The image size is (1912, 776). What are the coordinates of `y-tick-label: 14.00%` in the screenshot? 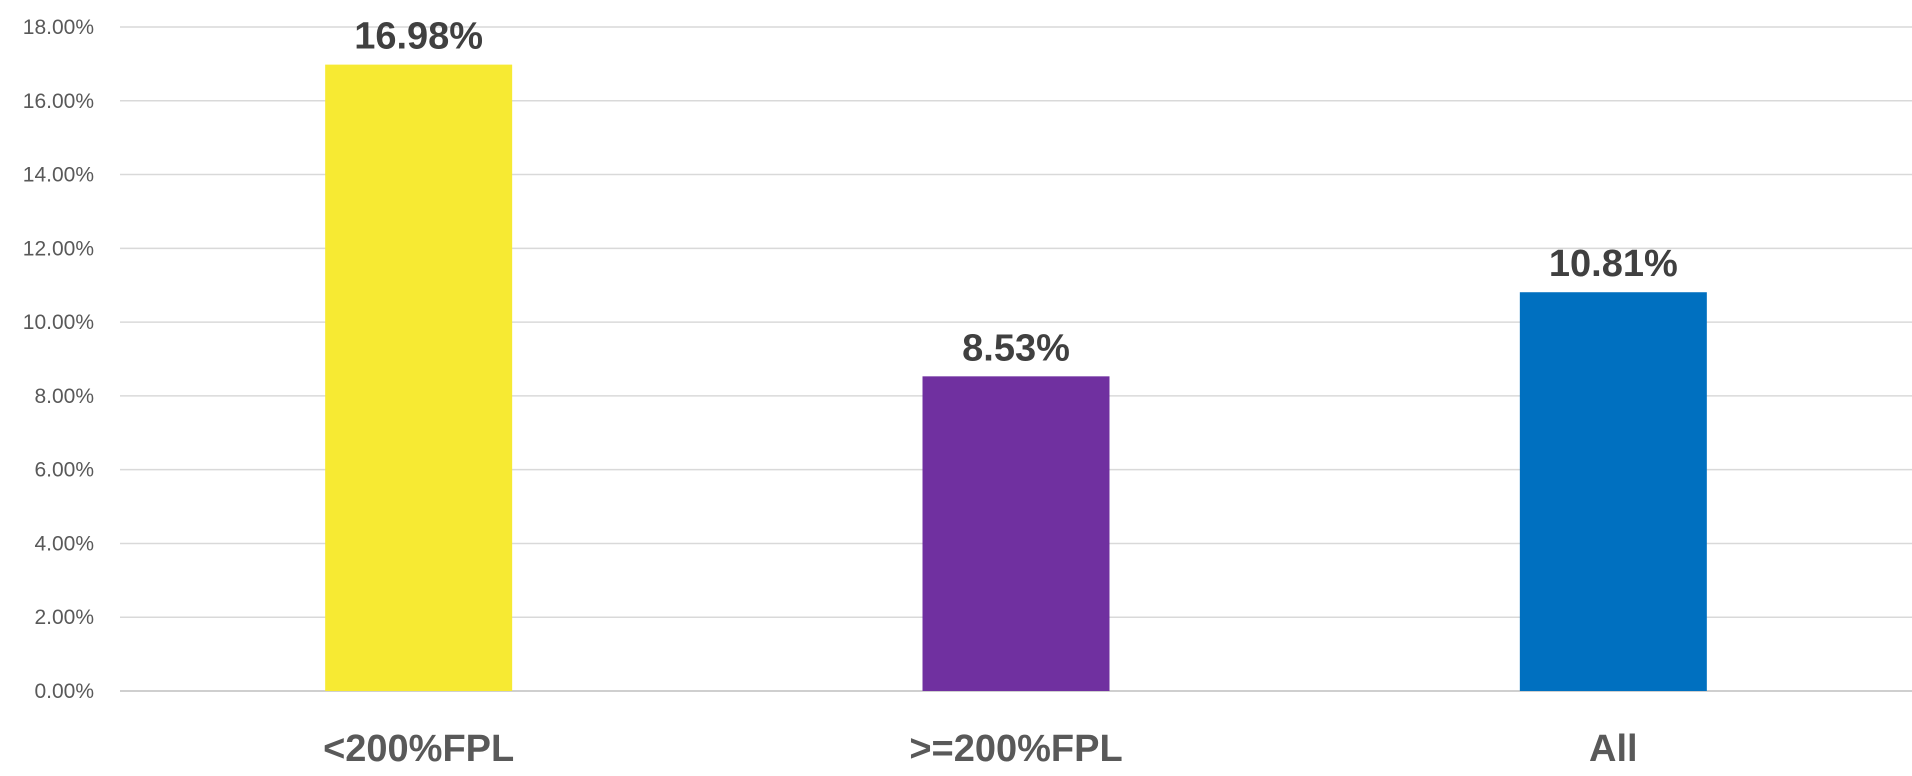 It's located at (58, 175).